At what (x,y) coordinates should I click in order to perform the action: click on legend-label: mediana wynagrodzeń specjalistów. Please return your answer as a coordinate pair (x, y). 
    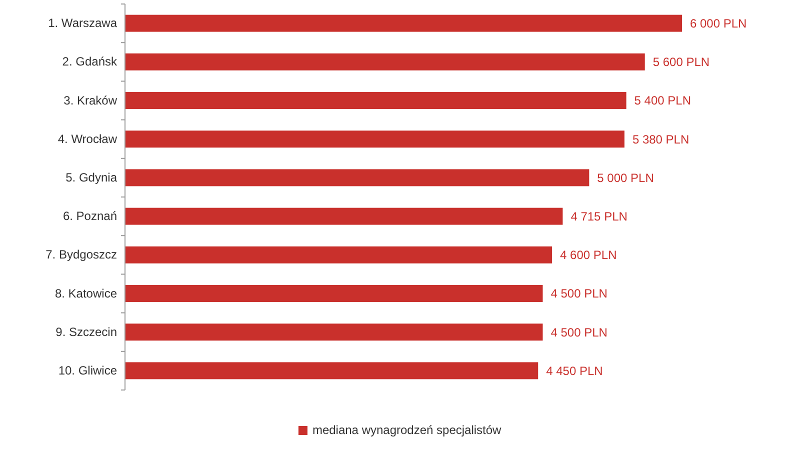
    Looking at the image, I should click on (407, 430).